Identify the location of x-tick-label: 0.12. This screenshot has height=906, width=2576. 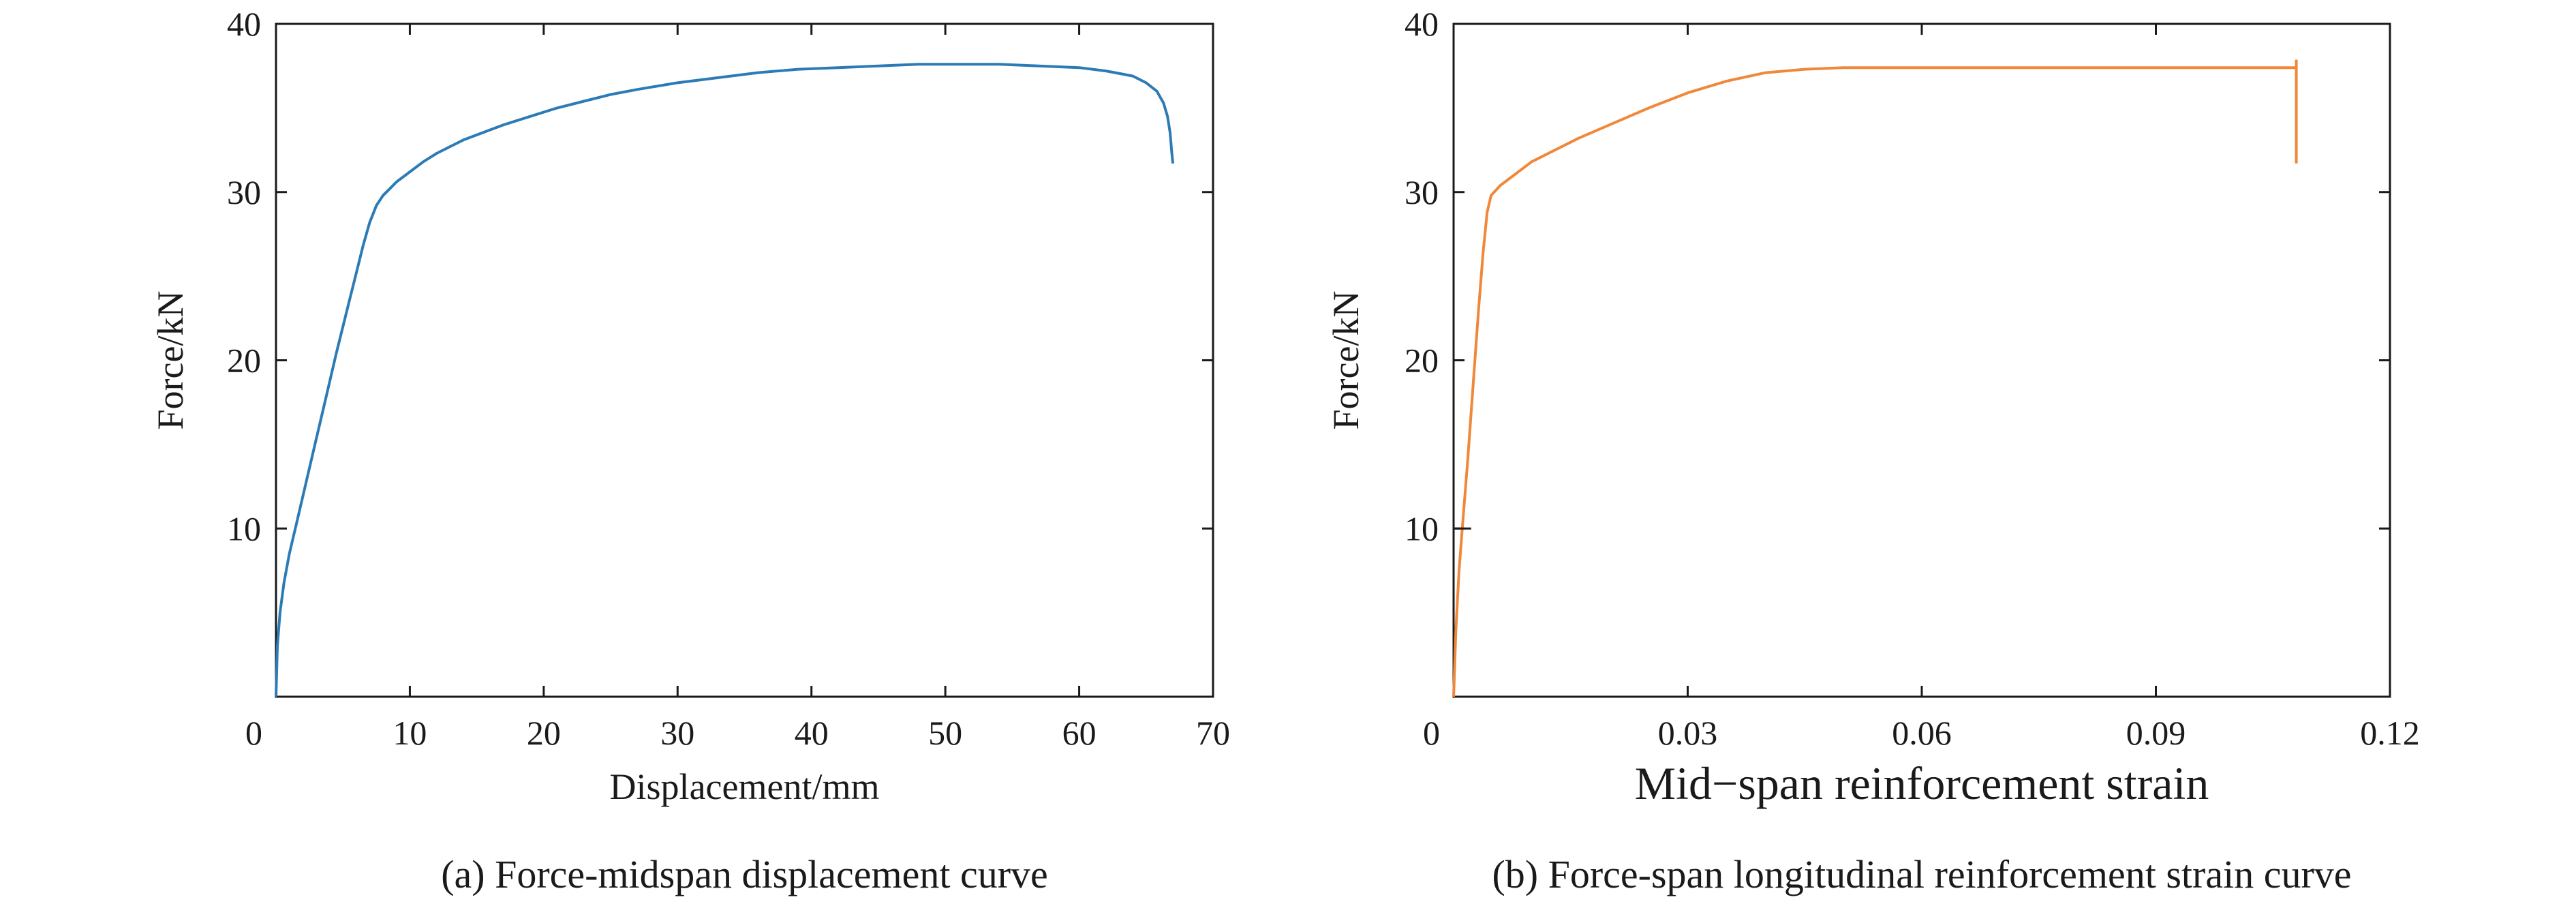
(2390, 733).